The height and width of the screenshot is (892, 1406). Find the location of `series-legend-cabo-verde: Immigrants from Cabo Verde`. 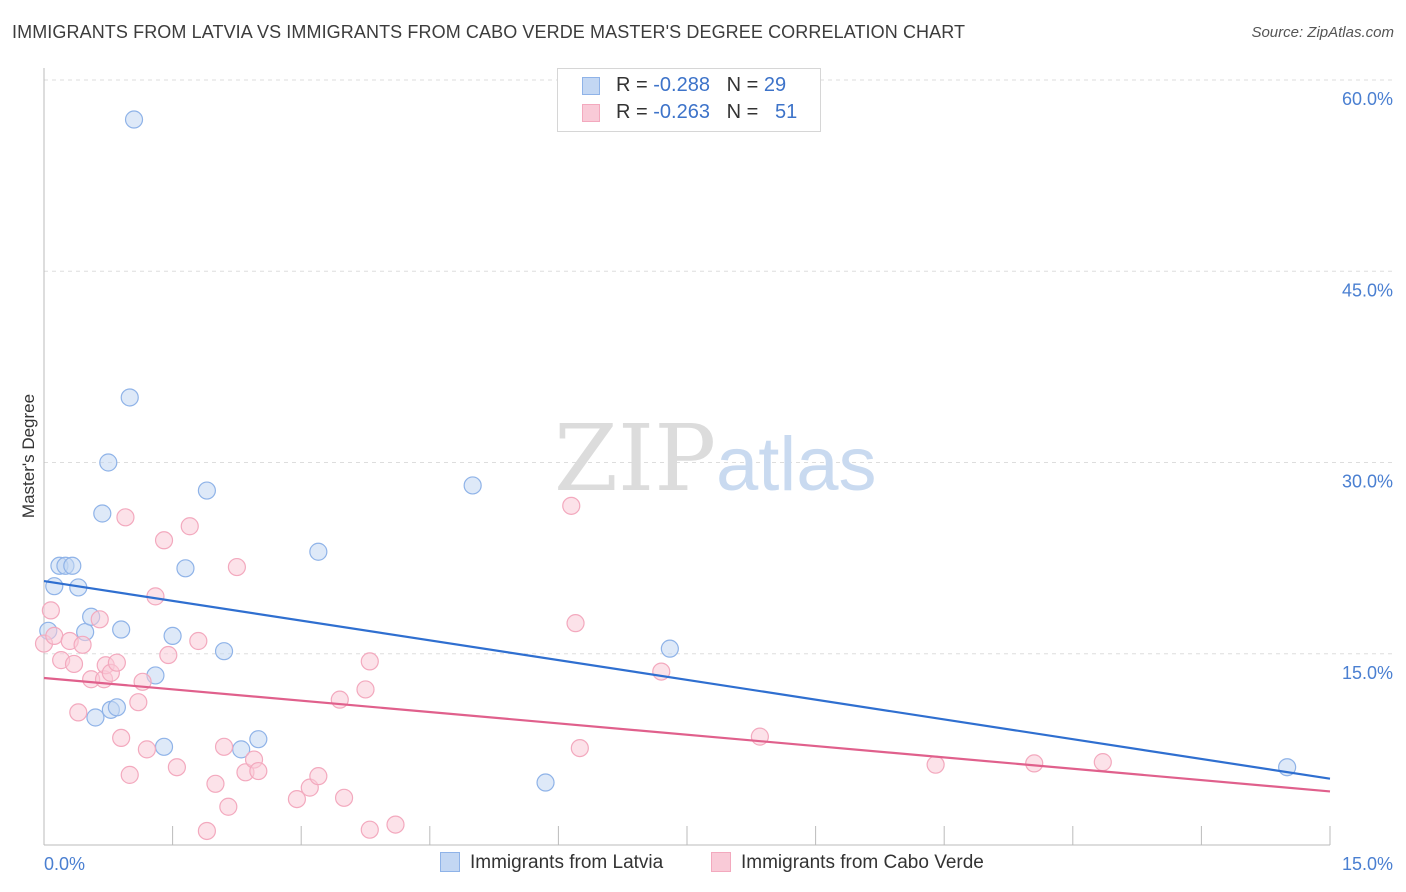

series-legend-cabo-verde: Immigrants from Cabo Verde is located at coordinates (847, 863).